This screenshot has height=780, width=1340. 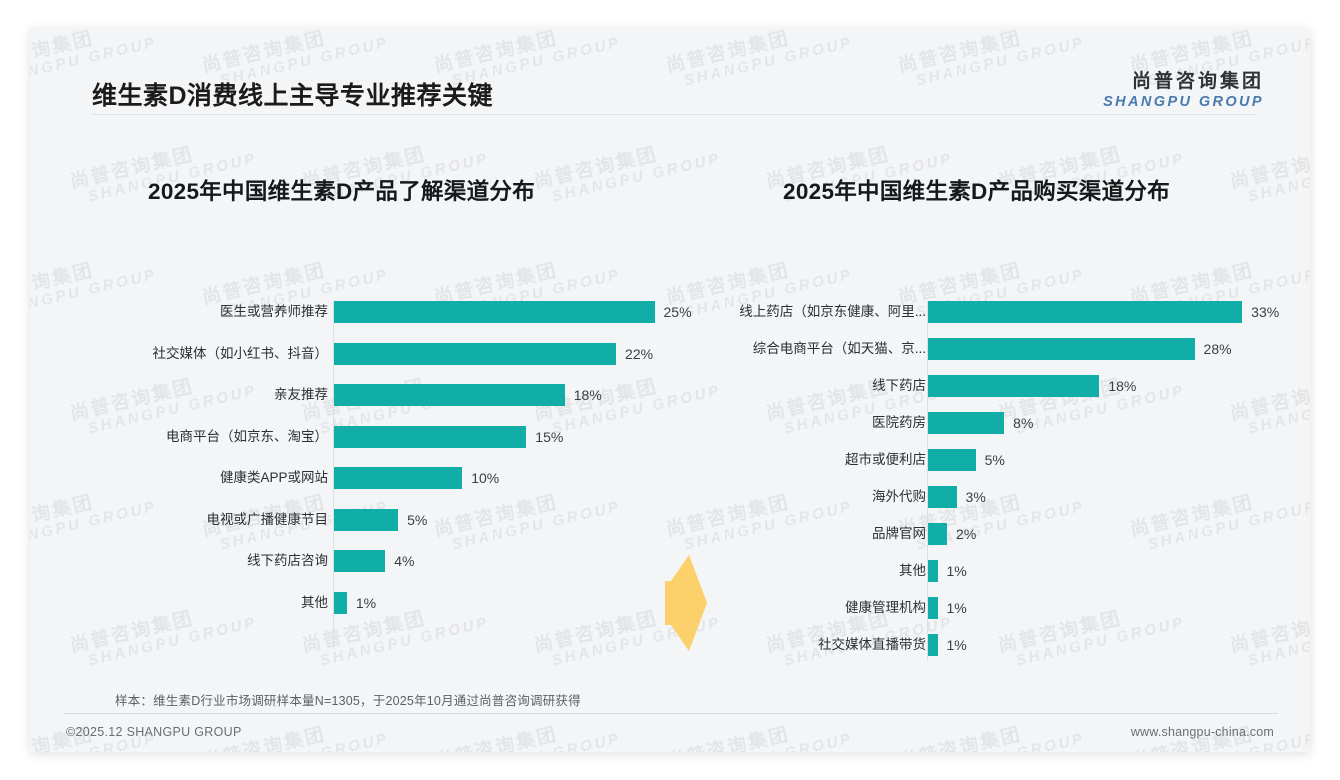 What do you see at coordinates (301, 394) in the screenshot?
I see `bar-category-label: 亲友推荐` at bounding box center [301, 394].